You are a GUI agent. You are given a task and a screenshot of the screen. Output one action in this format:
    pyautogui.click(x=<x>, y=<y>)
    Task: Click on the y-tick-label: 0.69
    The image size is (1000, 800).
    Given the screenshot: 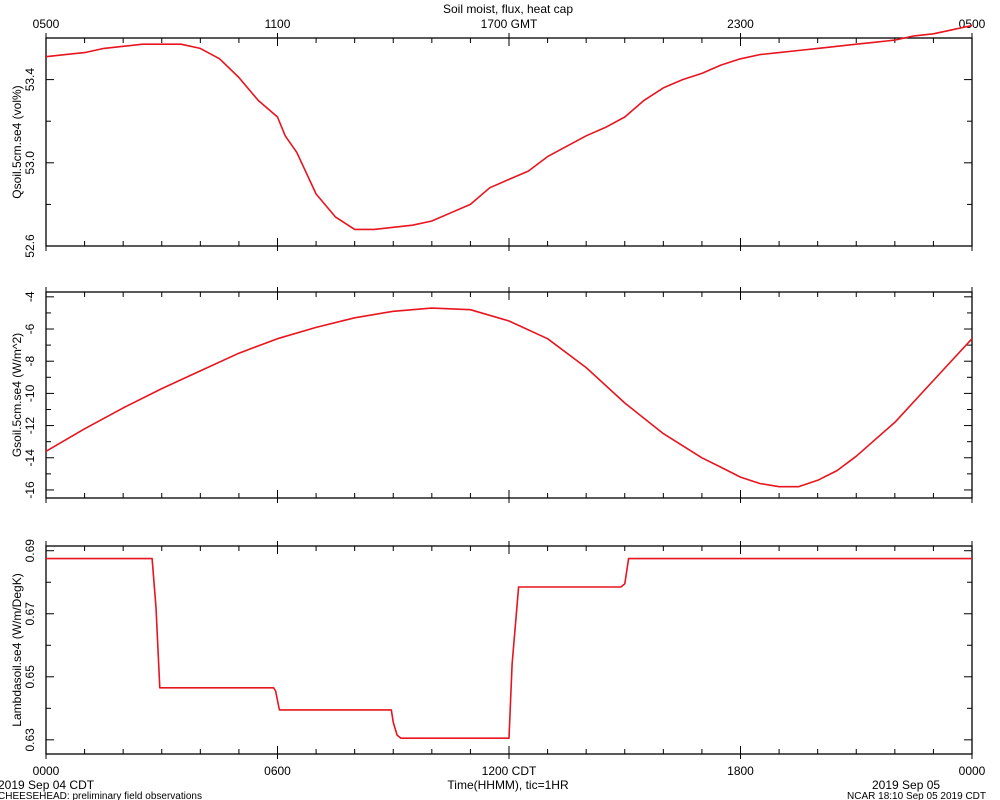 What is the action you would take?
    pyautogui.click(x=30, y=551)
    